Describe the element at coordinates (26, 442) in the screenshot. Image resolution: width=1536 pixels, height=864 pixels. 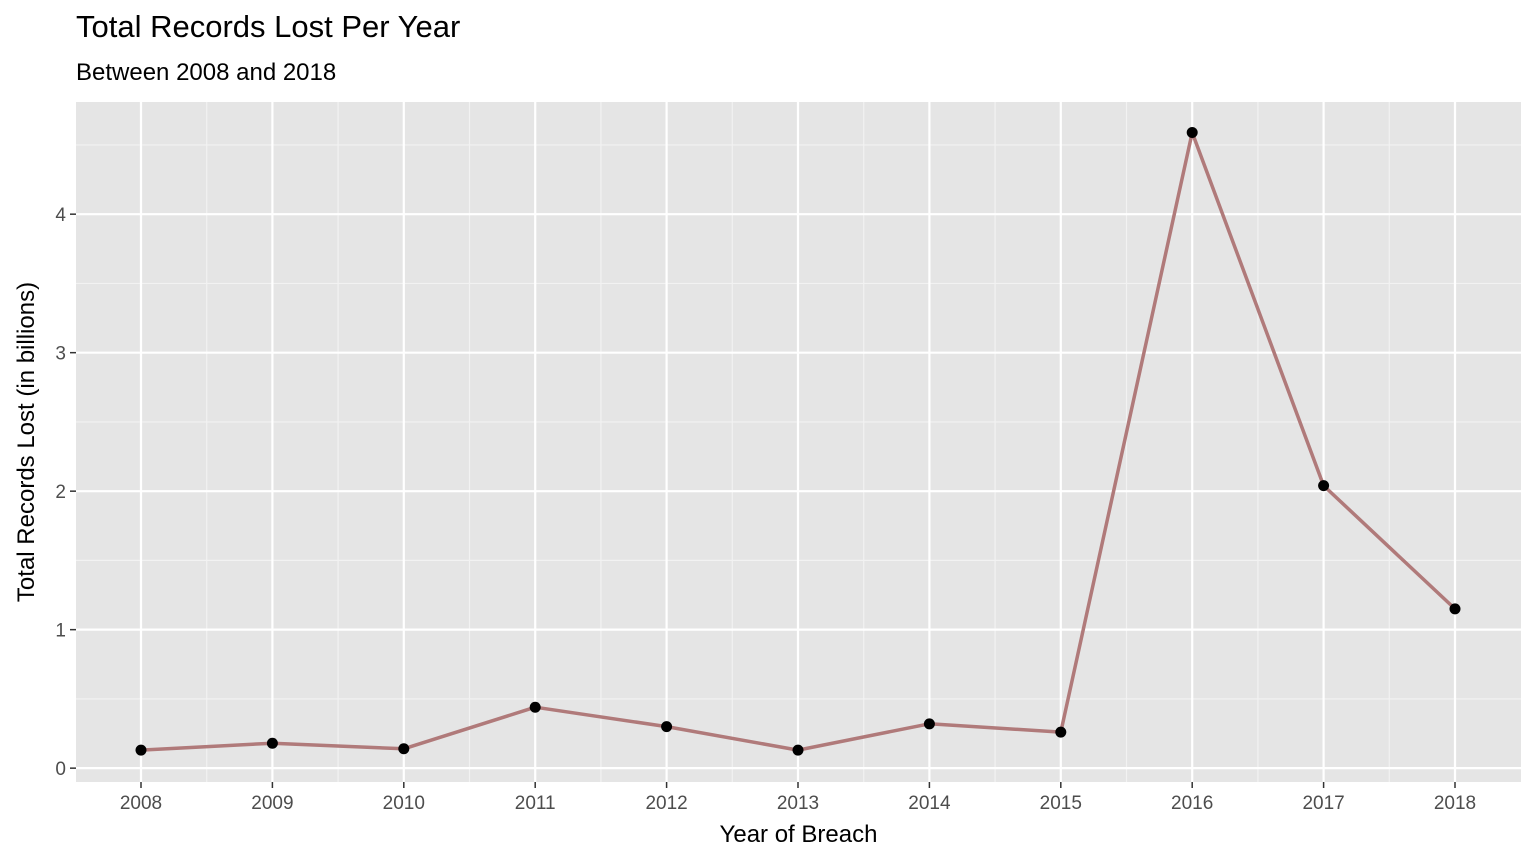
I see `y-axis-title: Total Records Lost (in billions)` at that location.